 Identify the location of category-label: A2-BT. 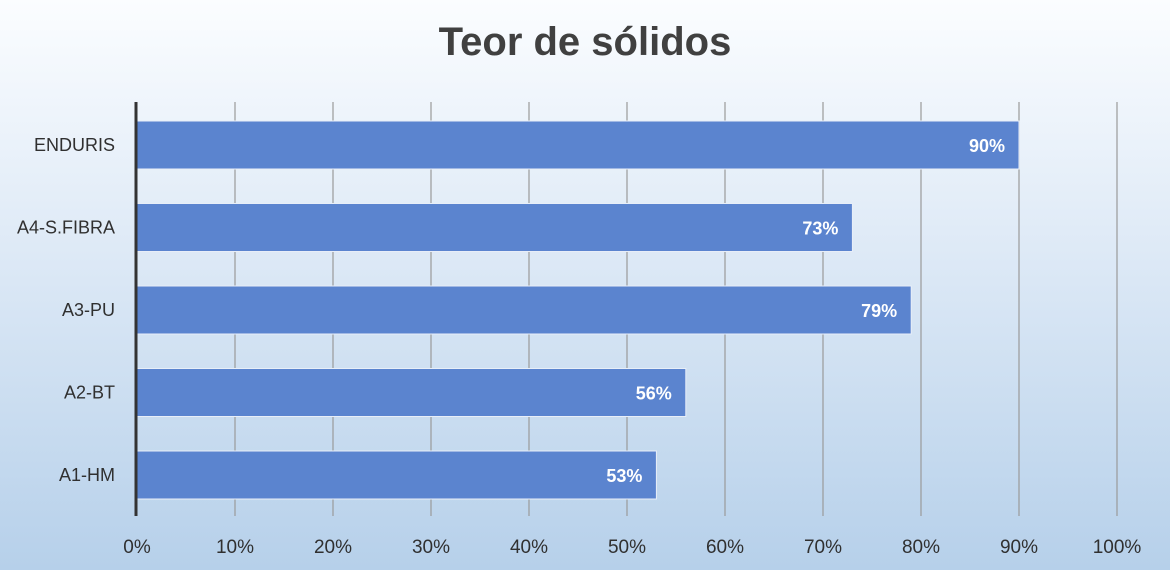
(89, 393).